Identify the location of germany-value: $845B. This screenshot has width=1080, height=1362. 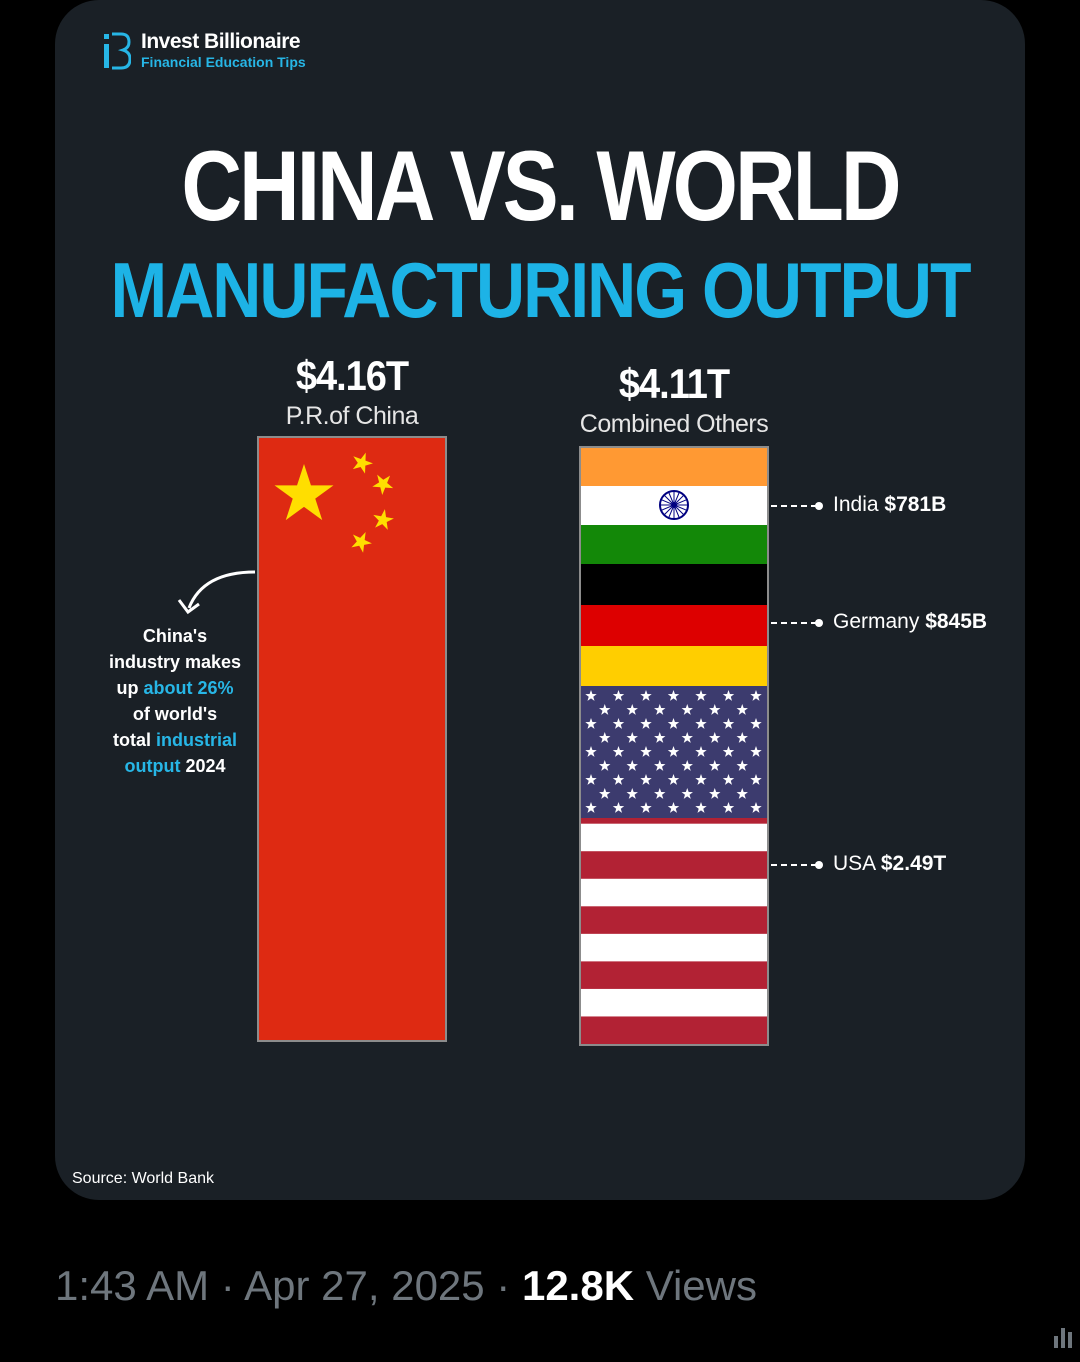
(956, 621).